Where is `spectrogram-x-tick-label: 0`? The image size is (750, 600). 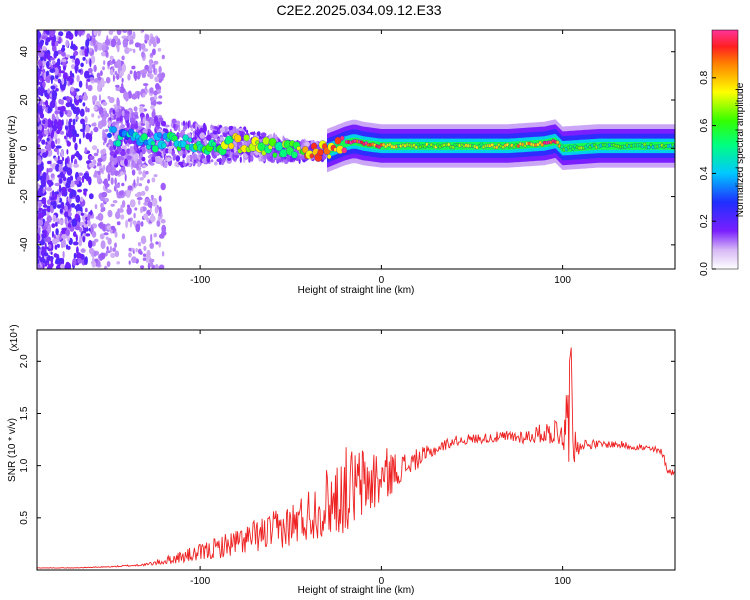
spectrogram-x-tick-label: 0 is located at coordinates (382, 280).